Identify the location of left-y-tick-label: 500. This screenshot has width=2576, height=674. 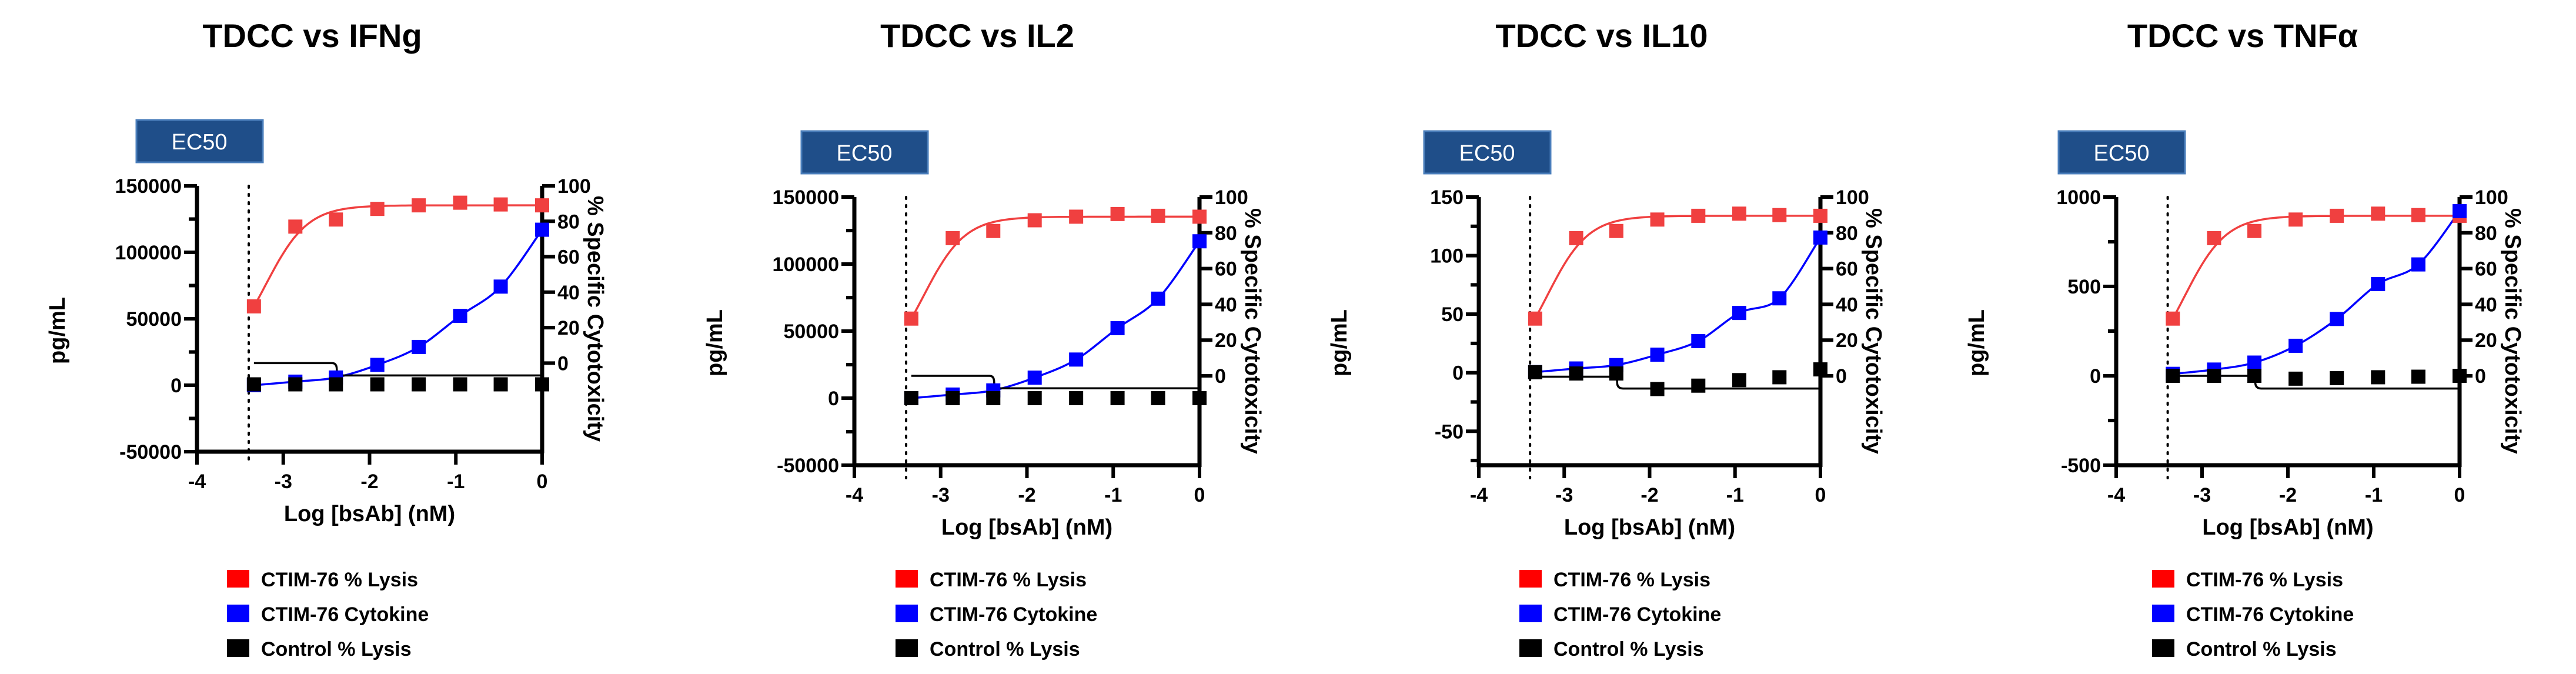
(2084, 287).